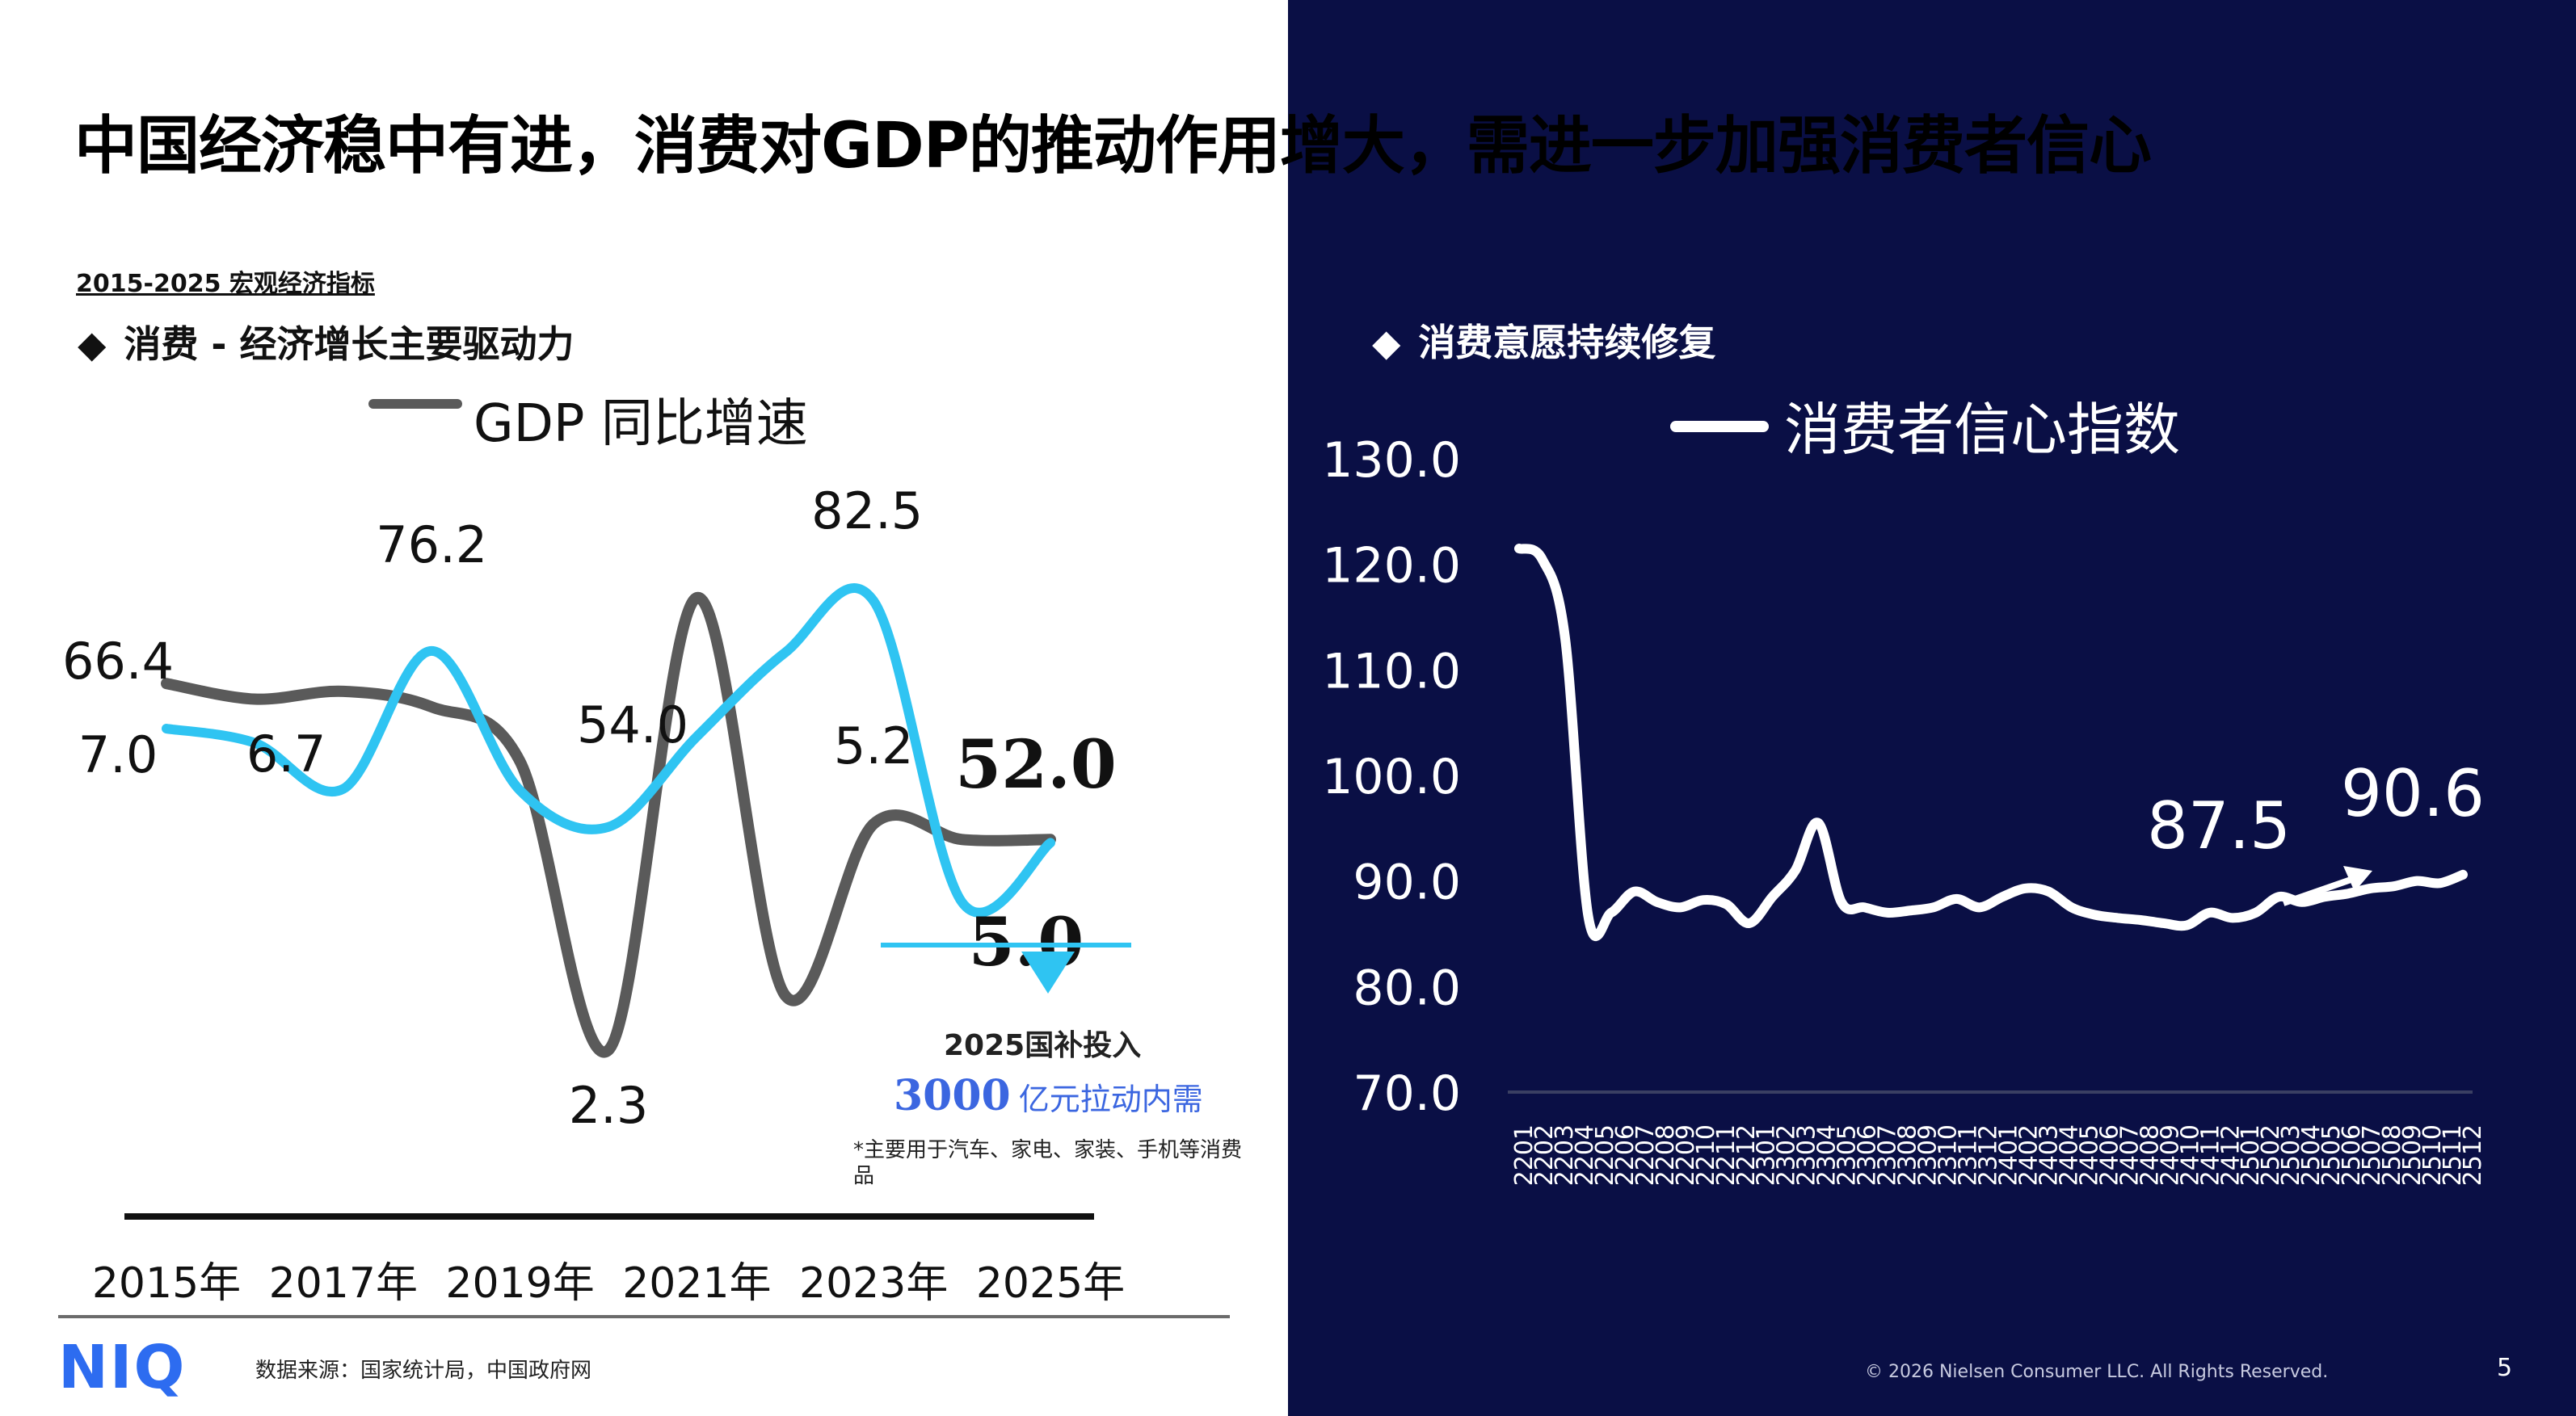 The height and width of the screenshot is (1416, 2576). What do you see at coordinates (1666, 1155) in the screenshot?
I see `x-tick-label: 2208` at bounding box center [1666, 1155].